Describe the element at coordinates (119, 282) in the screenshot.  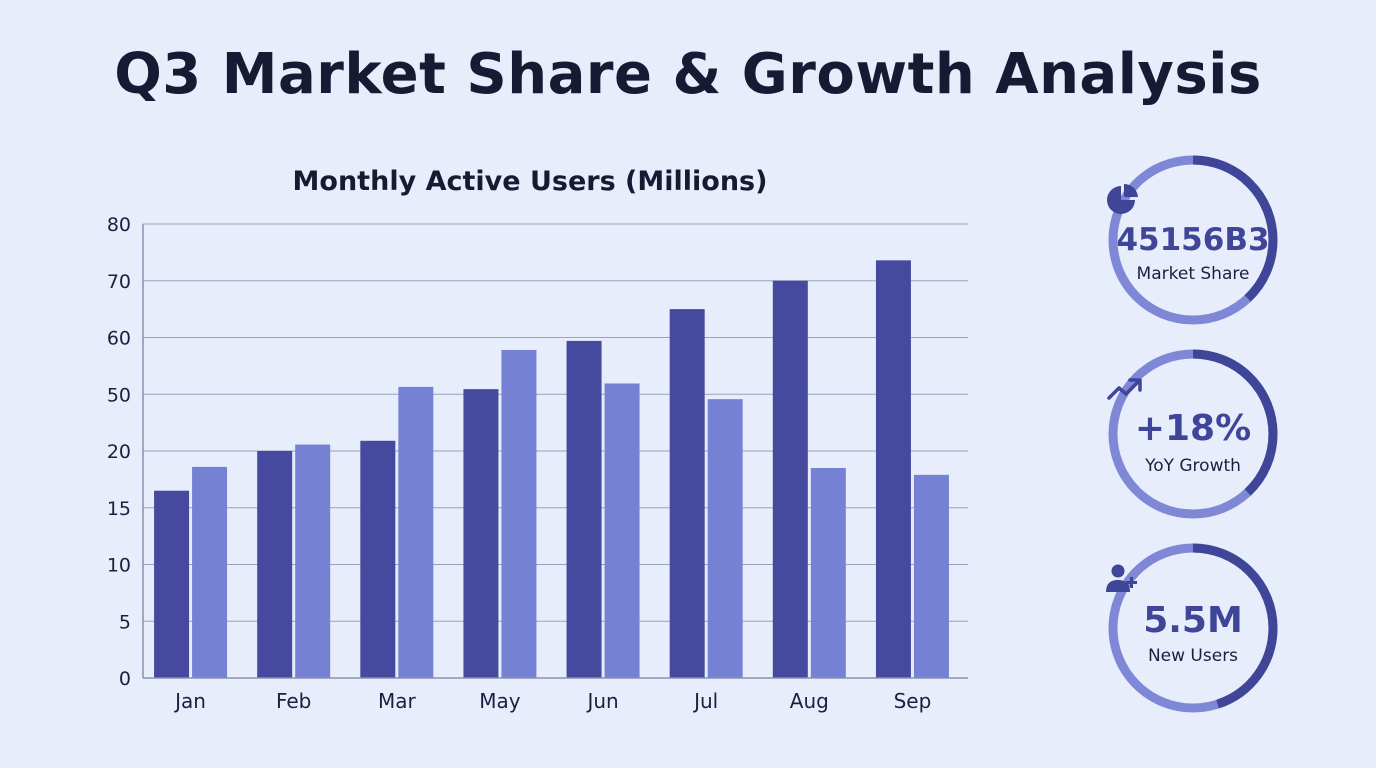
I see `y-tick-label: 70` at that location.